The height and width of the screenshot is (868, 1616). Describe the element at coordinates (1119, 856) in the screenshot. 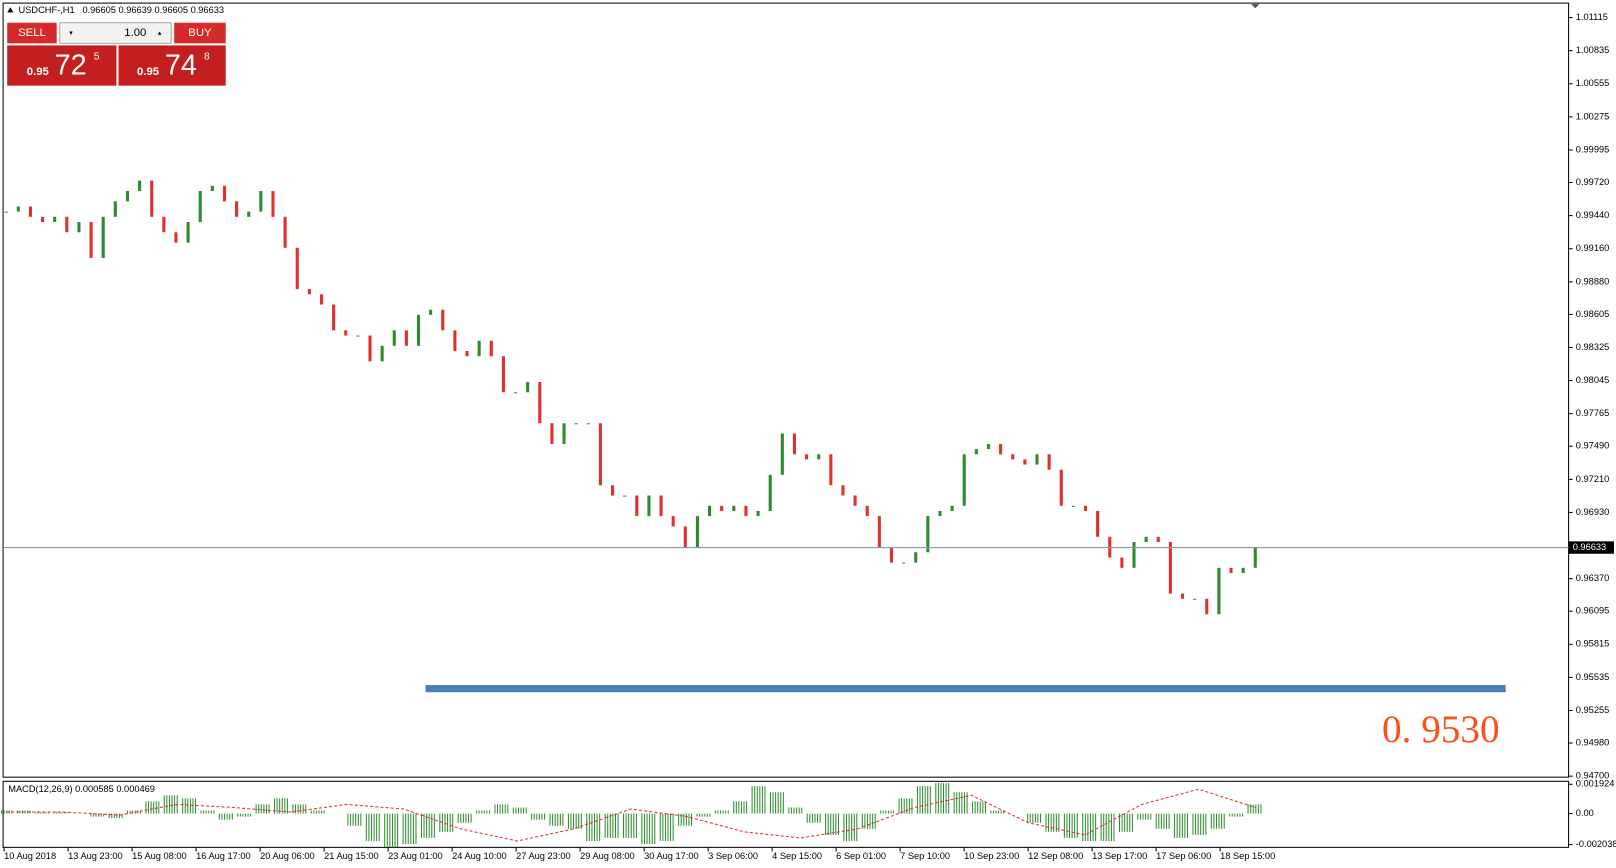

I see `x-tick-label: 13 Sep 17:00` at that location.